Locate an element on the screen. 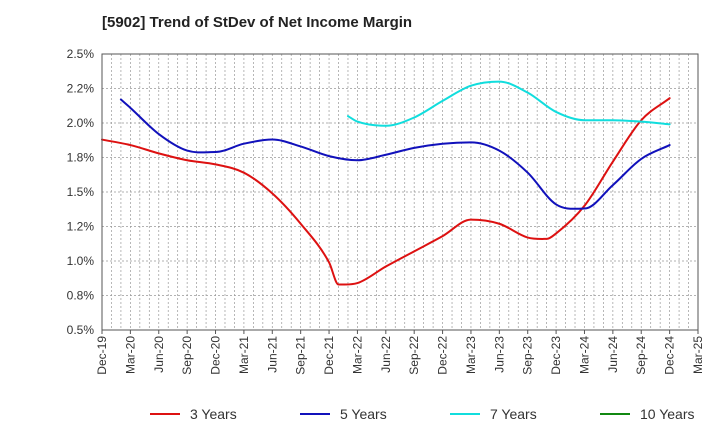  legend-label-7-years: 7 Years is located at coordinates (513, 414).